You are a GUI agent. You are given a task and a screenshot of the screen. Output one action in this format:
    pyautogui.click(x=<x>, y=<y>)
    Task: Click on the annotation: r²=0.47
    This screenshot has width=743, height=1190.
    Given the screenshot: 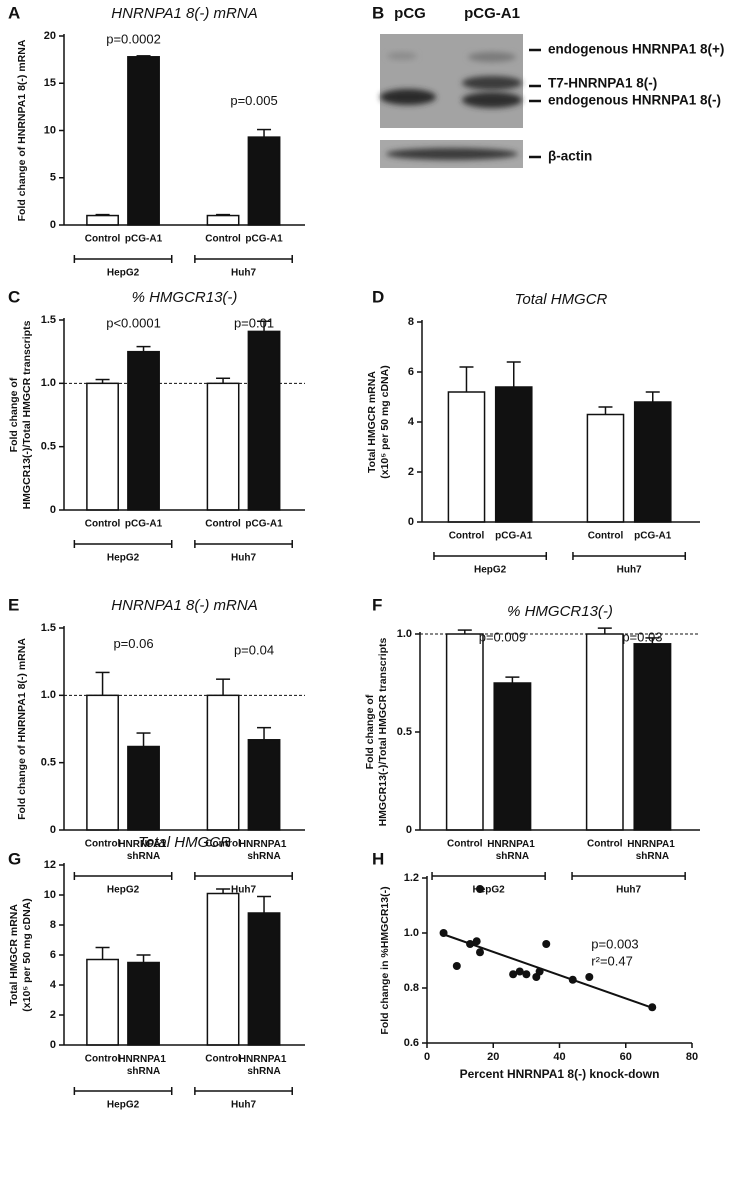 What is the action you would take?
    pyautogui.click(x=612, y=960)
    